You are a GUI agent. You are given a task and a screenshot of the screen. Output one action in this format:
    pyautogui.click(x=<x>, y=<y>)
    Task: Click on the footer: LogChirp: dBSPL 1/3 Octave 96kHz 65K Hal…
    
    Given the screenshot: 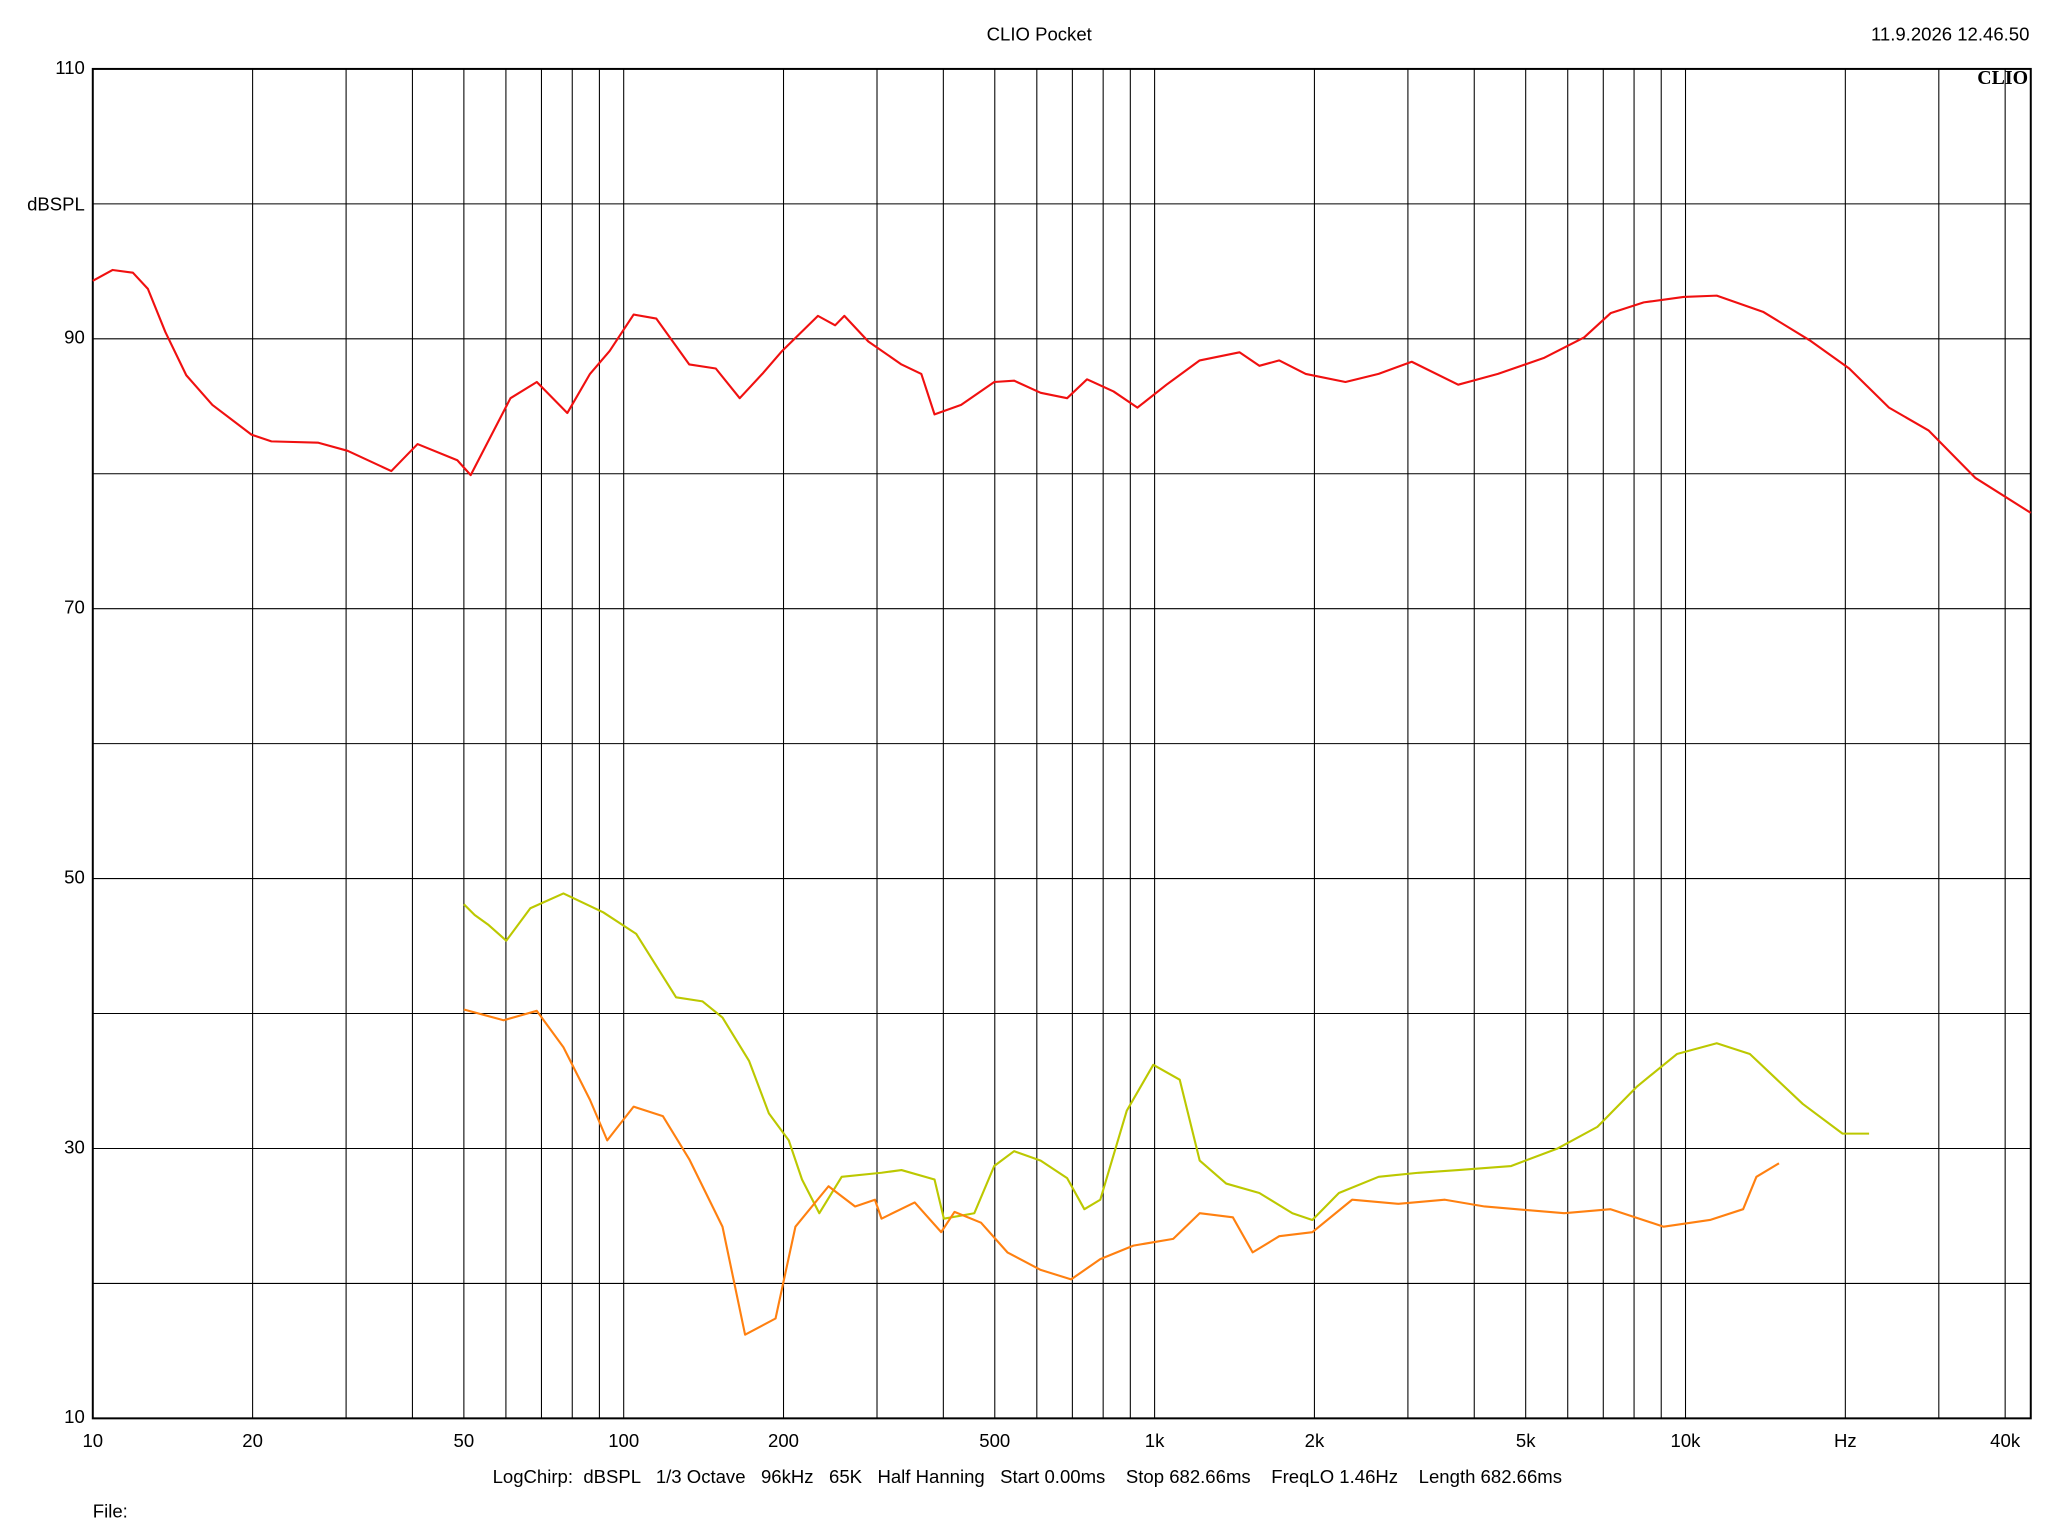 What is the action you would take?
    pyautogui.click(x=1027, y=1476)
    